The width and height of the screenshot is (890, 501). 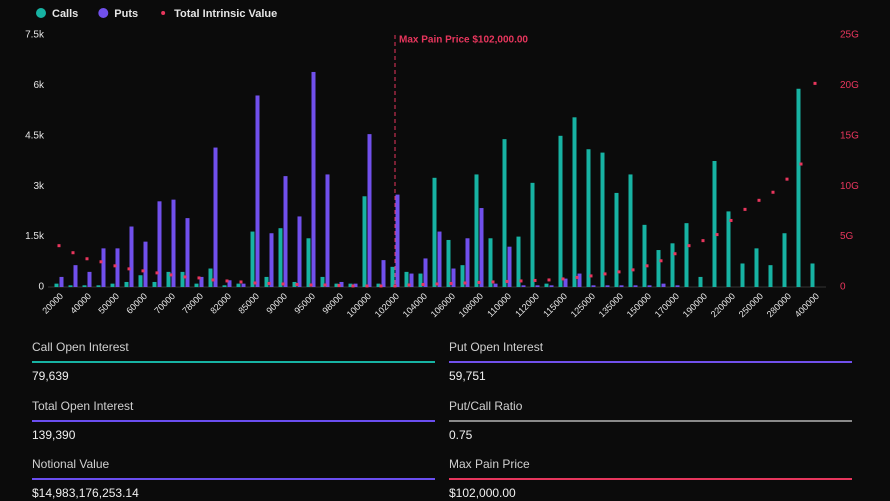 What do you see at coordinates (54, 434) in the screenshot?
I see `stat-value: 139,390` at bounding box center [54, 434].